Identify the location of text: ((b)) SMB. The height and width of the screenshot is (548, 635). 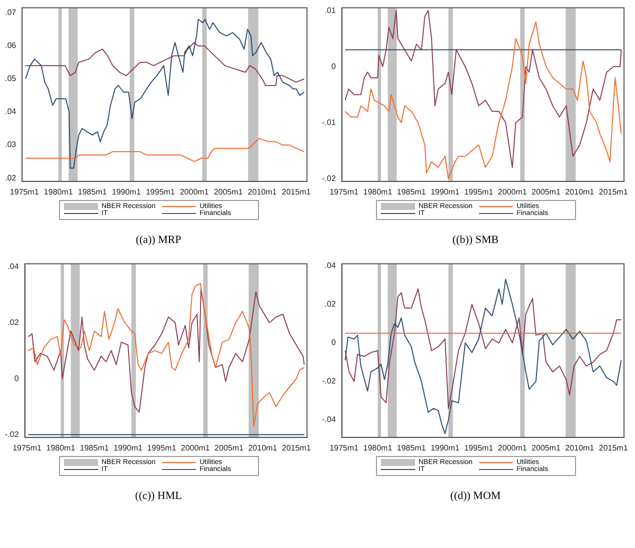
(475, 241).